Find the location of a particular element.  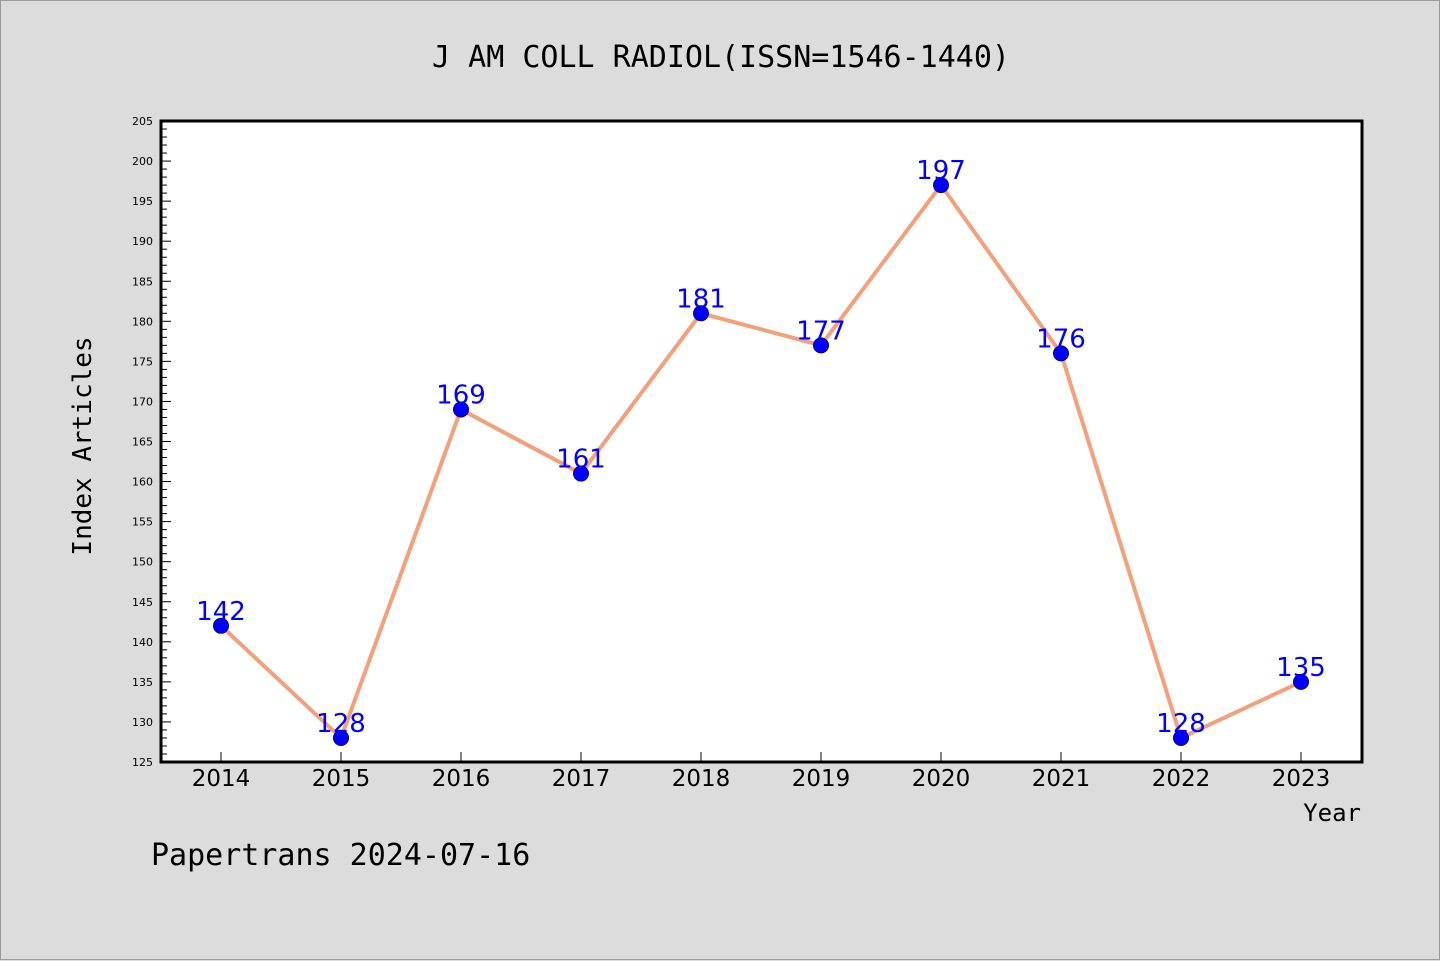

y-tick-label: 205 is located at coordinates (142, 121).